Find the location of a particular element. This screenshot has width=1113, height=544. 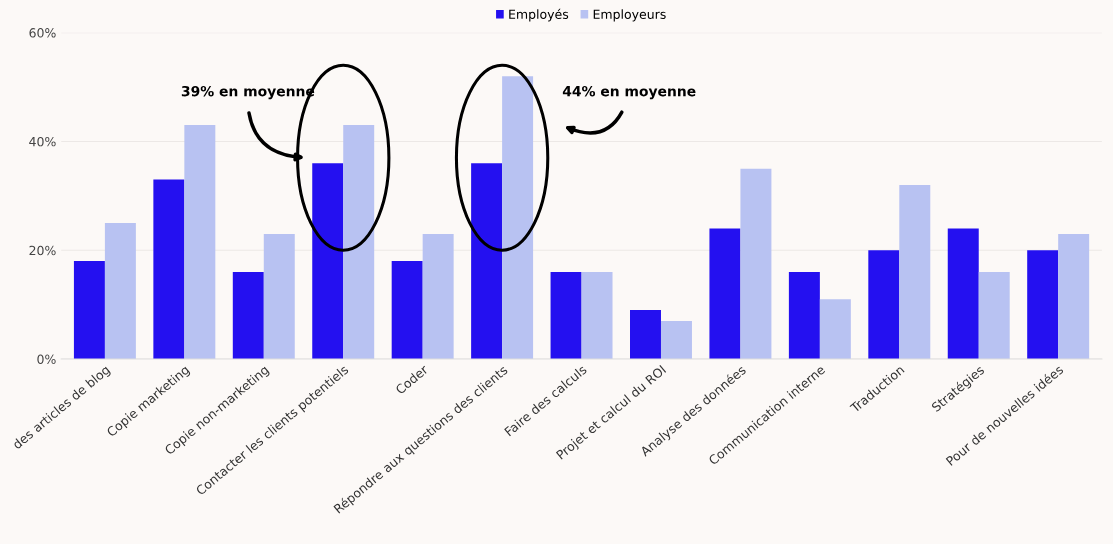

y-tick-label: 20% is located at coordinates (42, 250).